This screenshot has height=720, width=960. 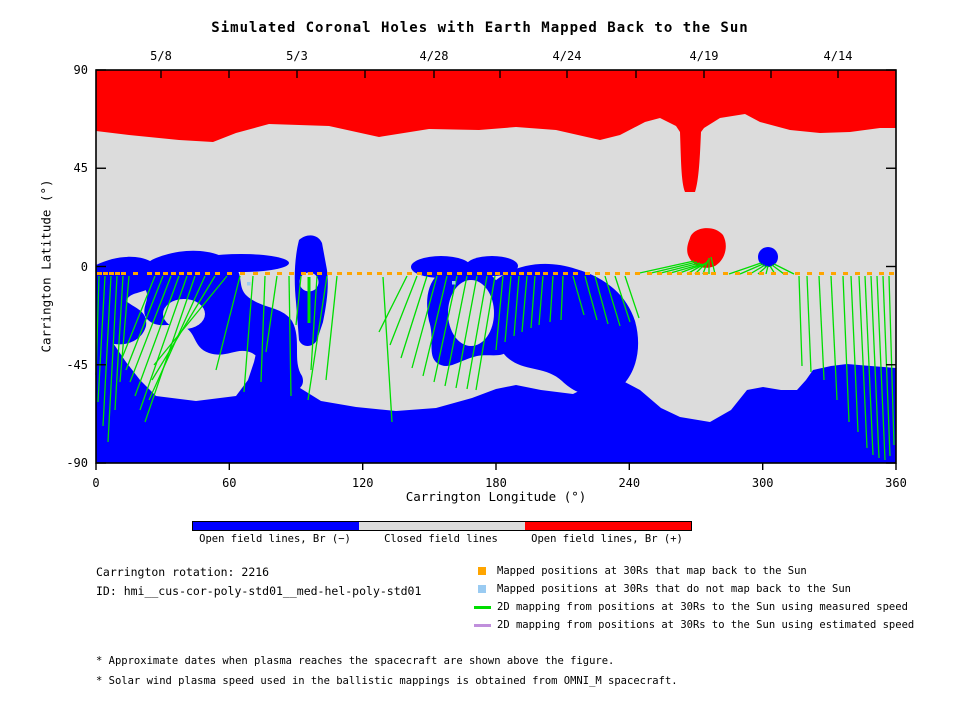 I want to click on x-tick-label: 60, so click(x=229, y=483).